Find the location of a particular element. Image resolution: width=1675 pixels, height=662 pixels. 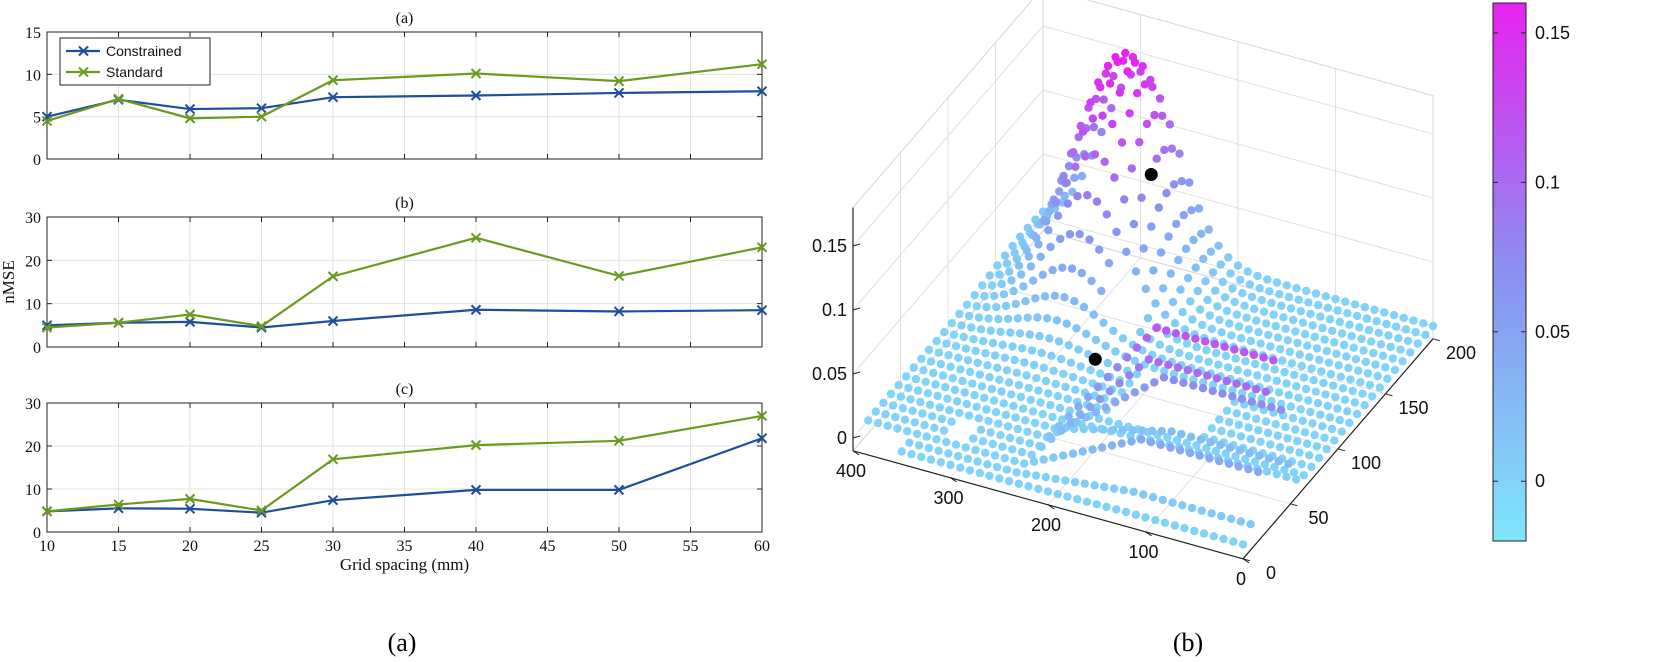

figure-labels: (a) (b) is located at coordinates (796, 642).